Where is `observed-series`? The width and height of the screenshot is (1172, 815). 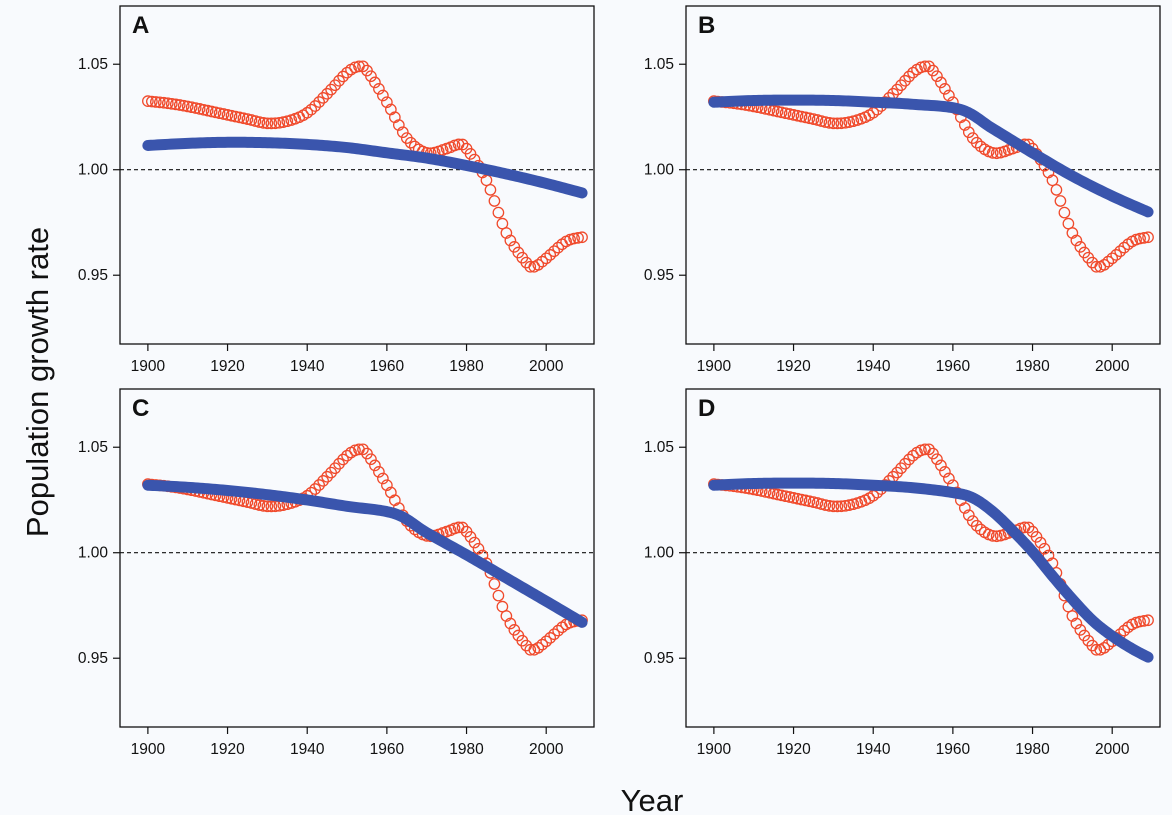 observed-series is located at coordinates (365, 549).